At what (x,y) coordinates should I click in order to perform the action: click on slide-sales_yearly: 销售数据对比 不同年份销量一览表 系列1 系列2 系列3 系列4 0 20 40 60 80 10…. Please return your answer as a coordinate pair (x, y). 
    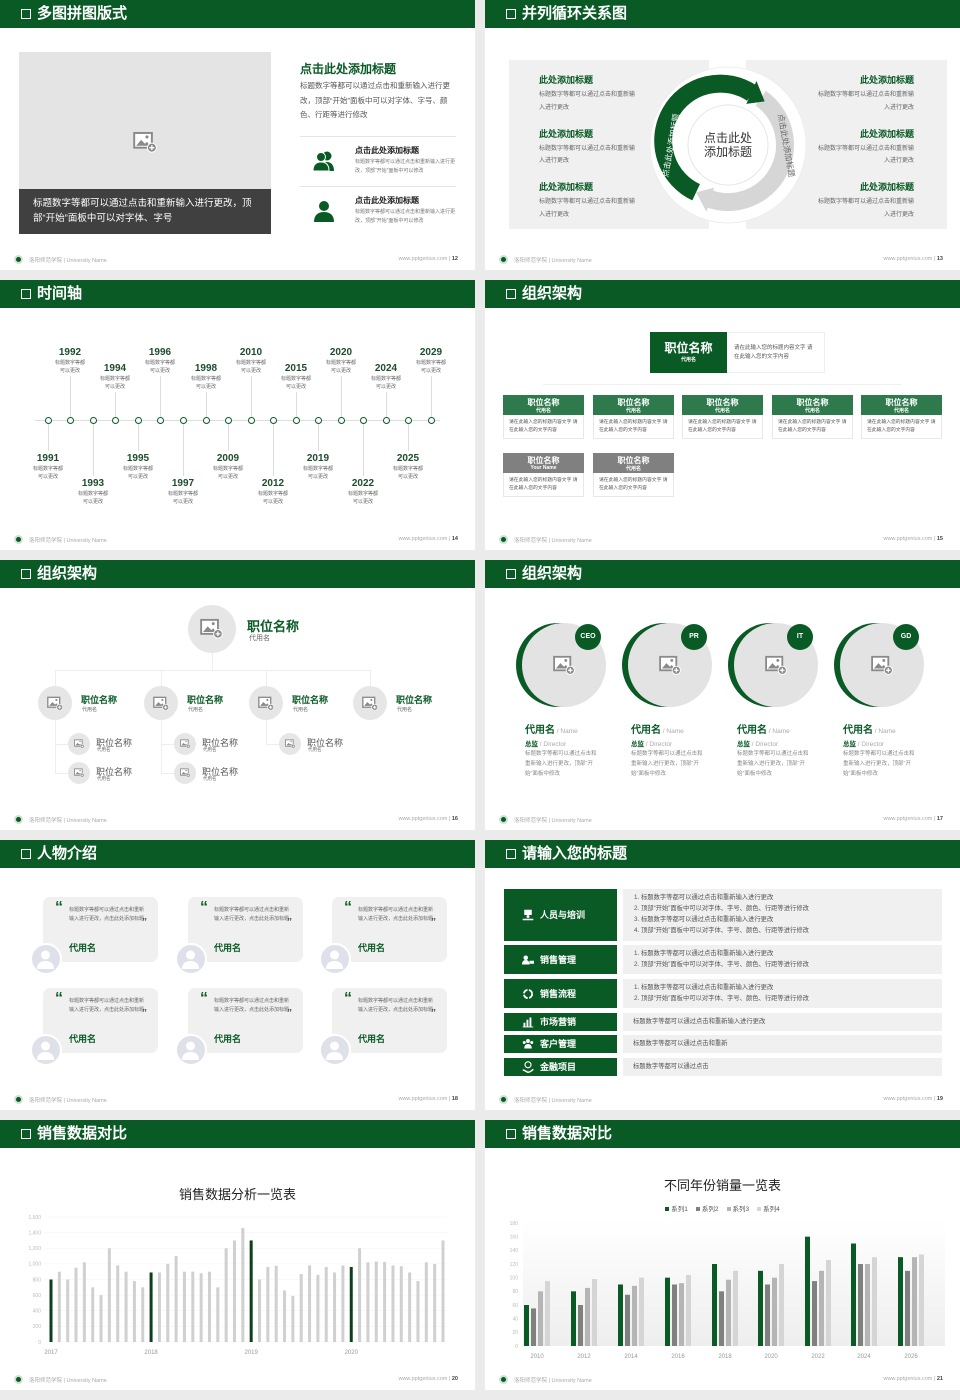
    Looking at the image, I should click on (722, 1255).